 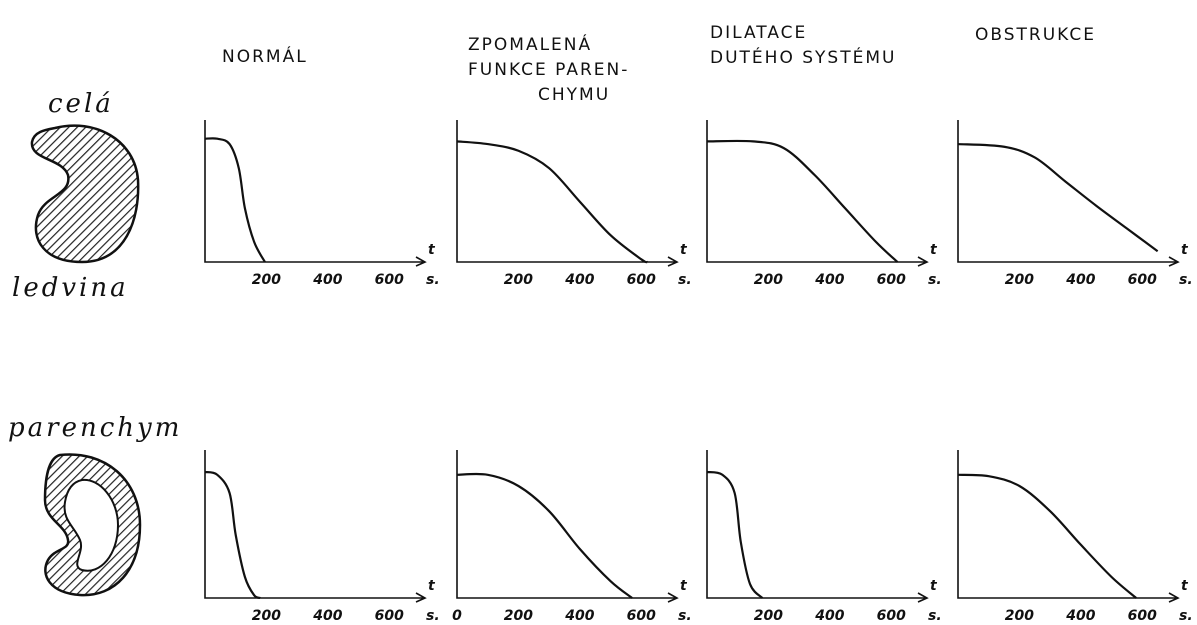 What do you see at coordinates (91, 525) in the screenshot?
I see `kidney-pelvis` at bounding box center [91, 525].